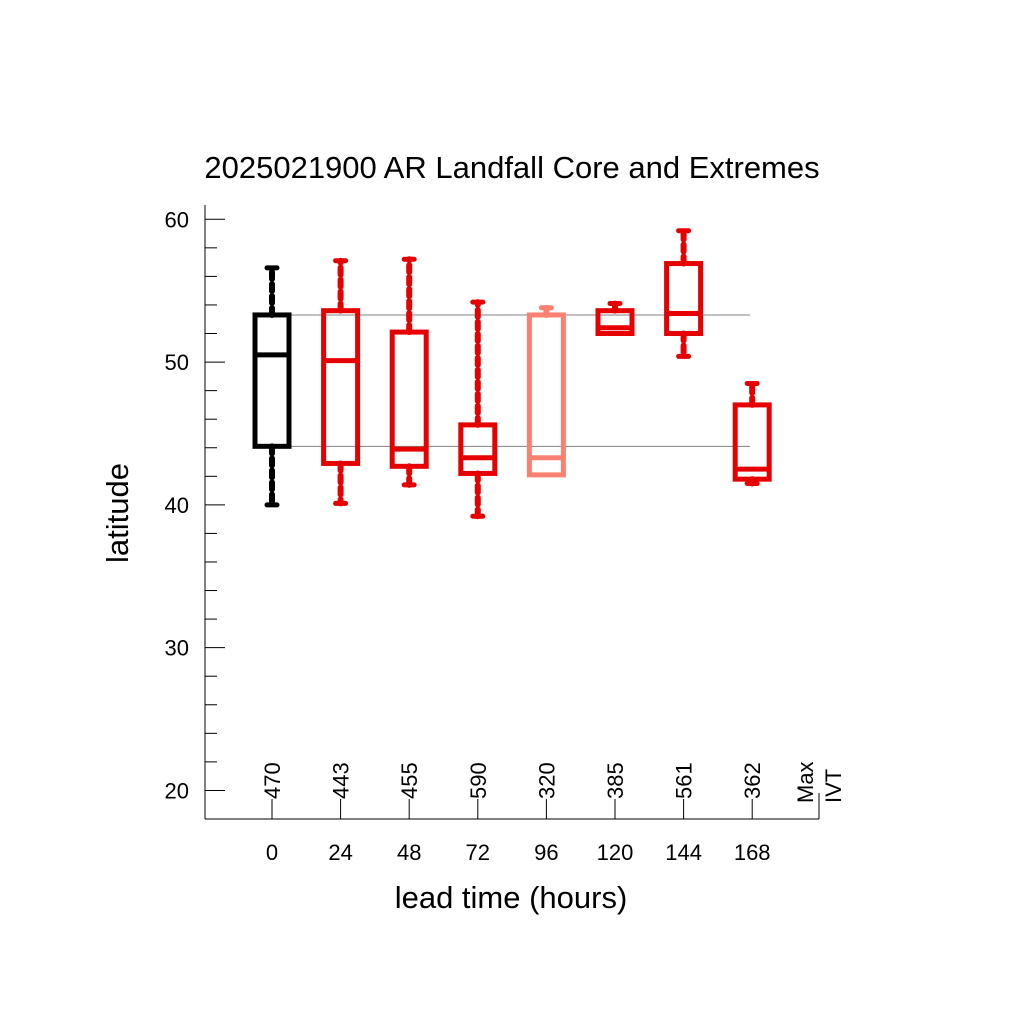  I want to click on max-ivt-header: Max, so click(805, 782).